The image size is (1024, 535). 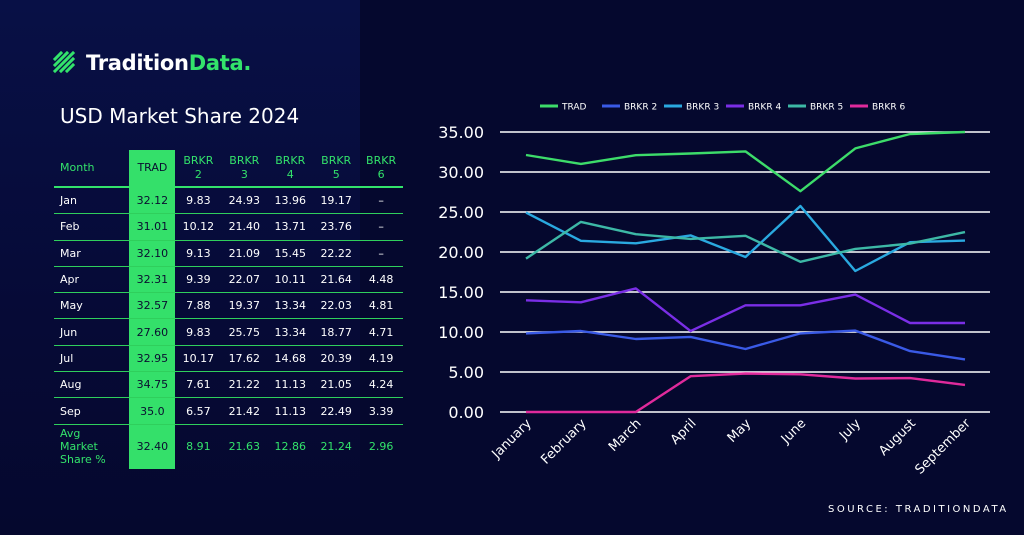 I want to click on table-row: Mar 32.10 9.13 21.09 15.45 22.22–, so click(x=228, y=253).